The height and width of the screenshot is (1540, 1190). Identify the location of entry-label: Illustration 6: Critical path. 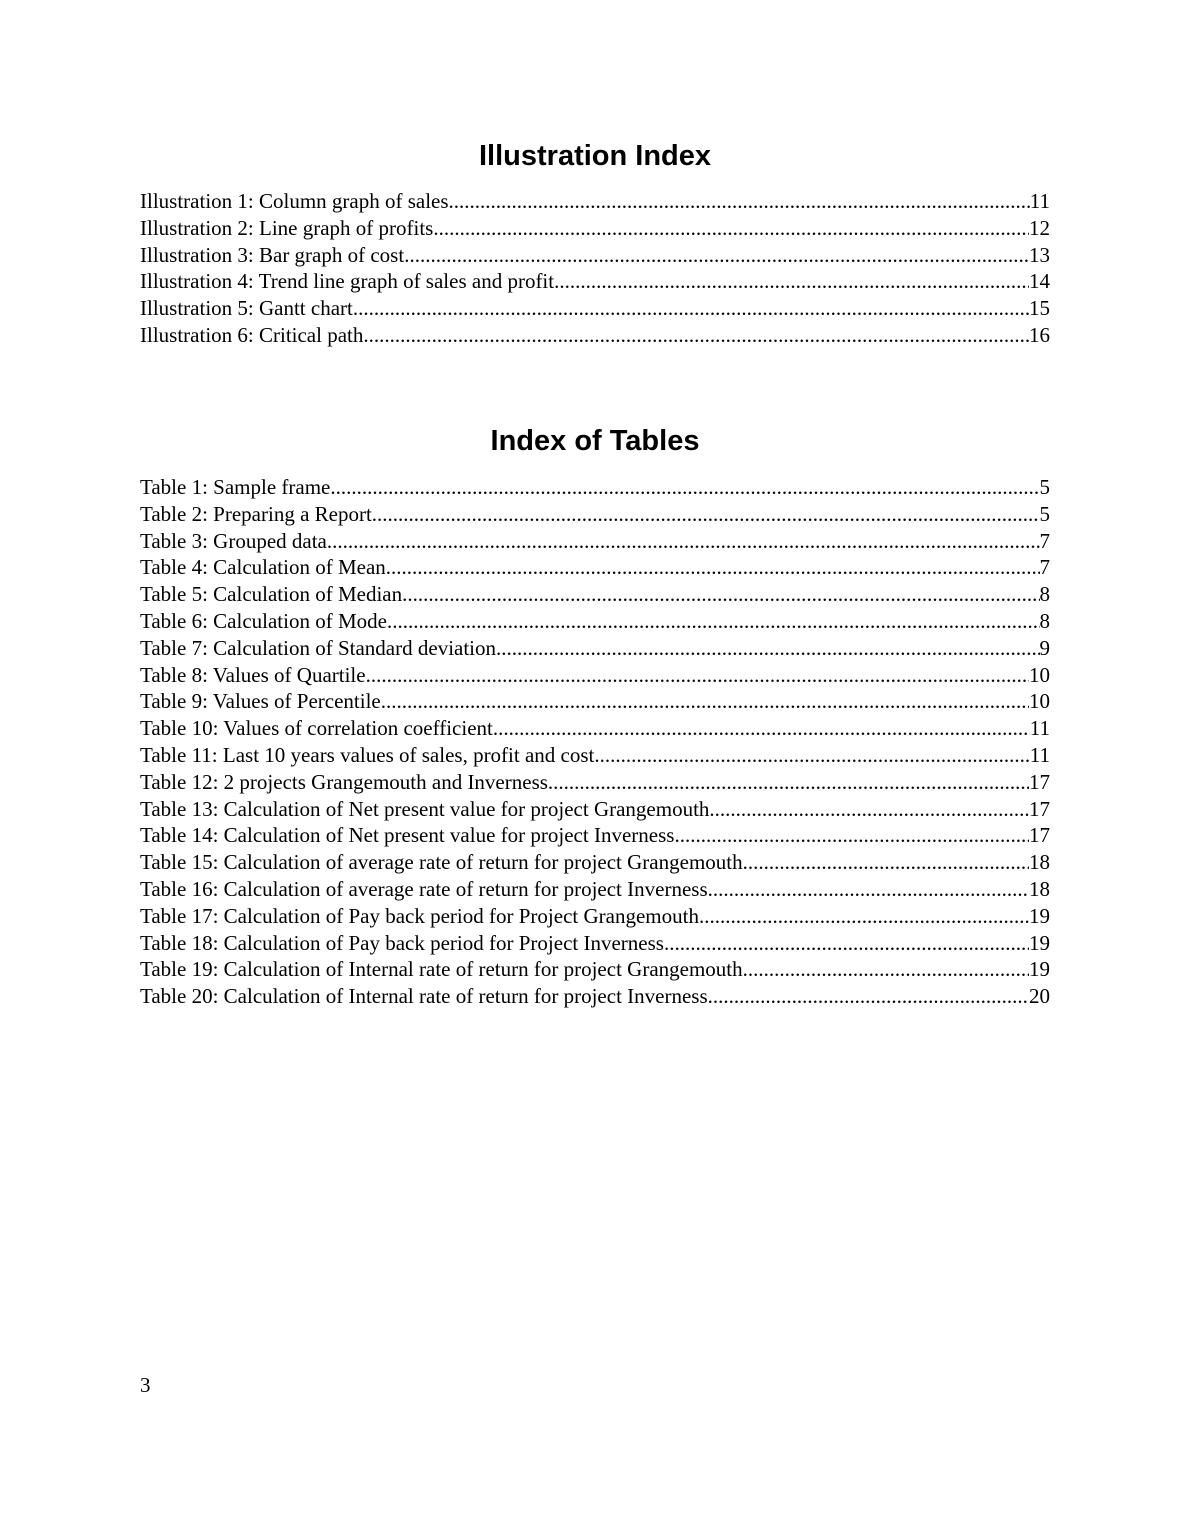
(252, 334).